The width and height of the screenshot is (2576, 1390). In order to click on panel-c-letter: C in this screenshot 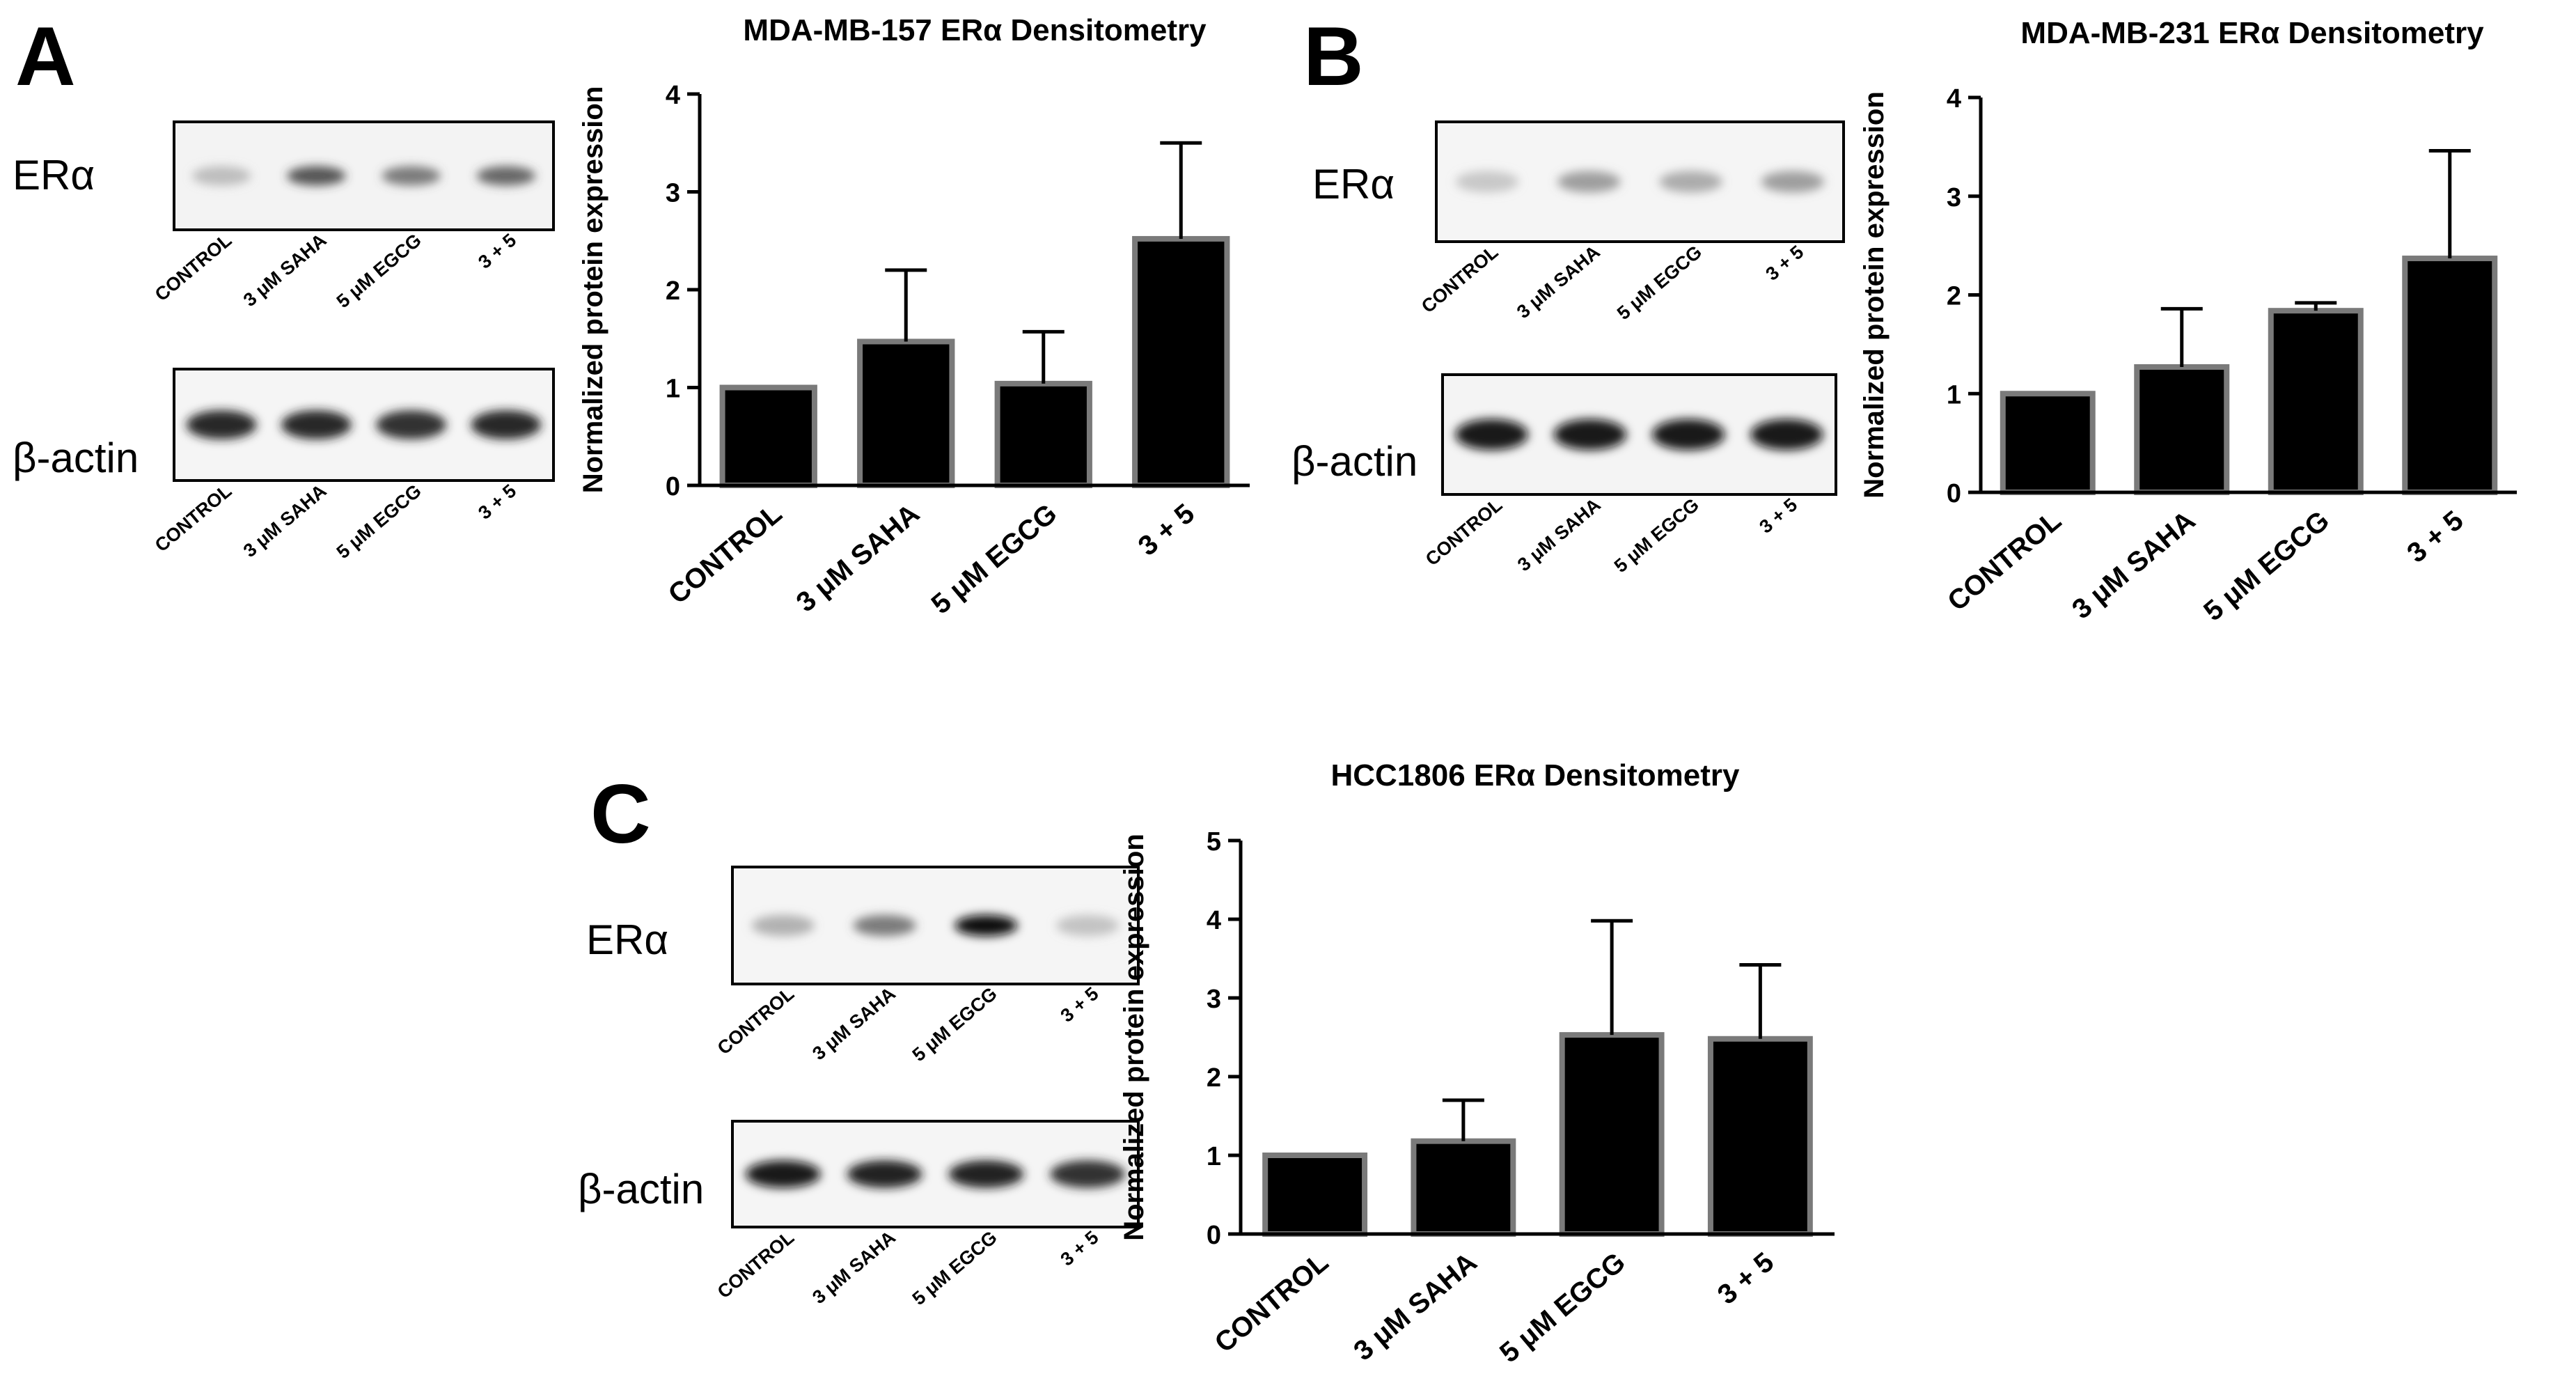, I will do `click(620, 814)`.